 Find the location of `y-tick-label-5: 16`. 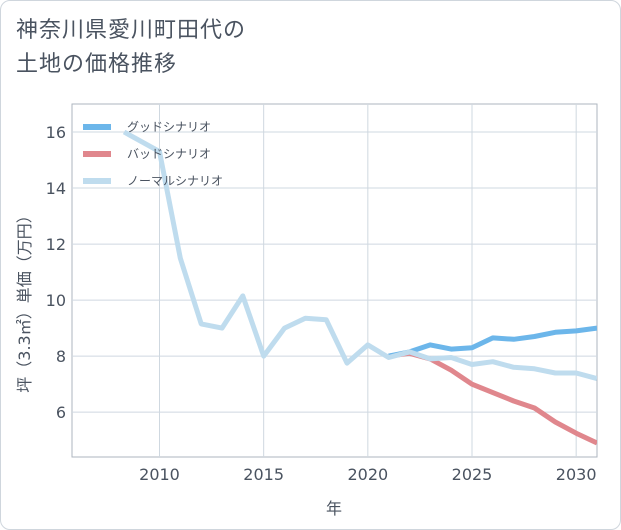

y-tick-label-5: 16 is located at coordinates (56, 132).